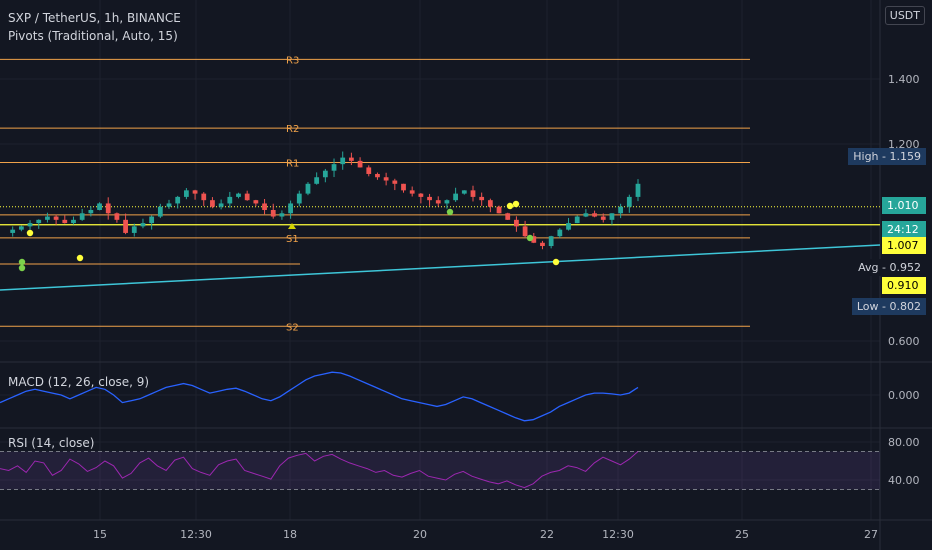 The image size is (932, 550). What do you see at coordinates (420, 534) in the screenshot?
I see `time-tick-label: 20` at bounding box center [420, 534].